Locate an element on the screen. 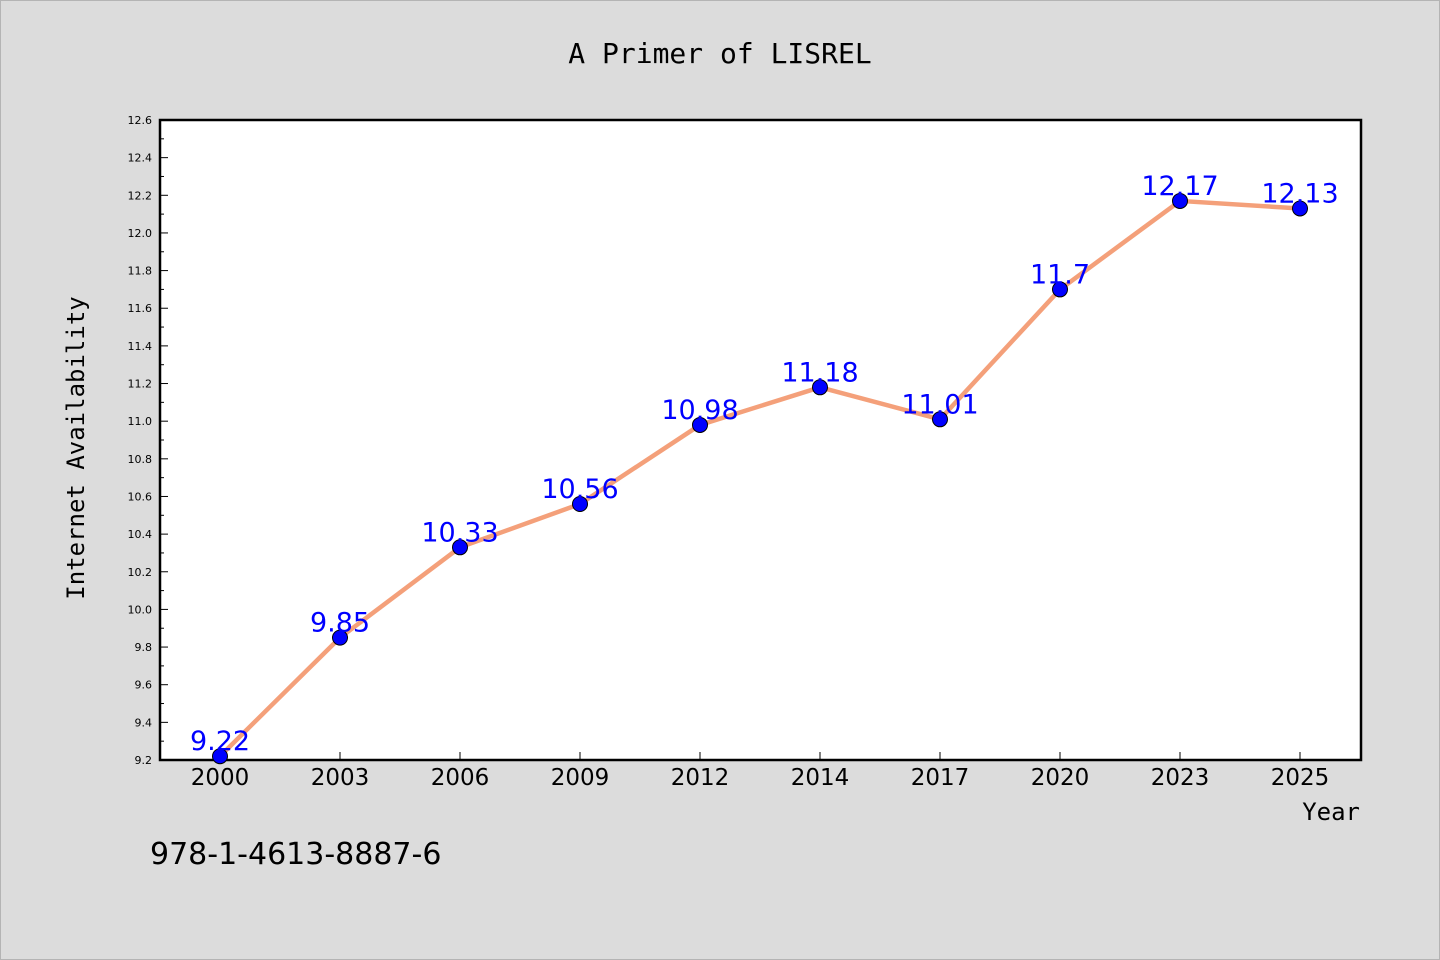 The image size is (1440, 960). y-tick-label: 10.4 is located at coordinates (140, 534).